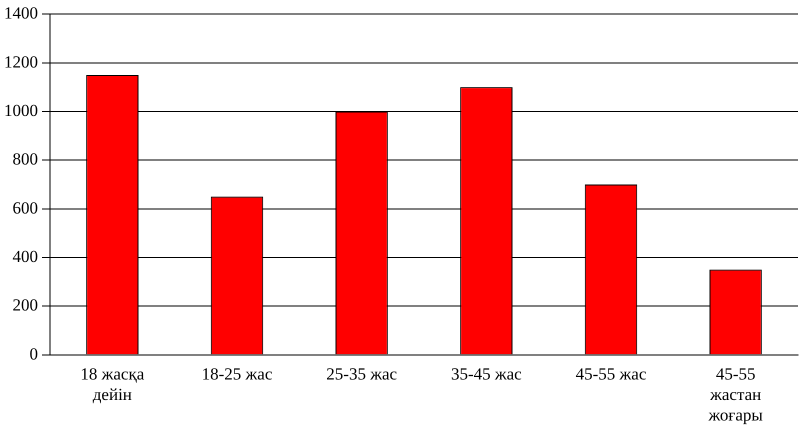 The height and width of the screenshot is (436, 800). I want to click on y-tick-label: 200, so click(25, 305).